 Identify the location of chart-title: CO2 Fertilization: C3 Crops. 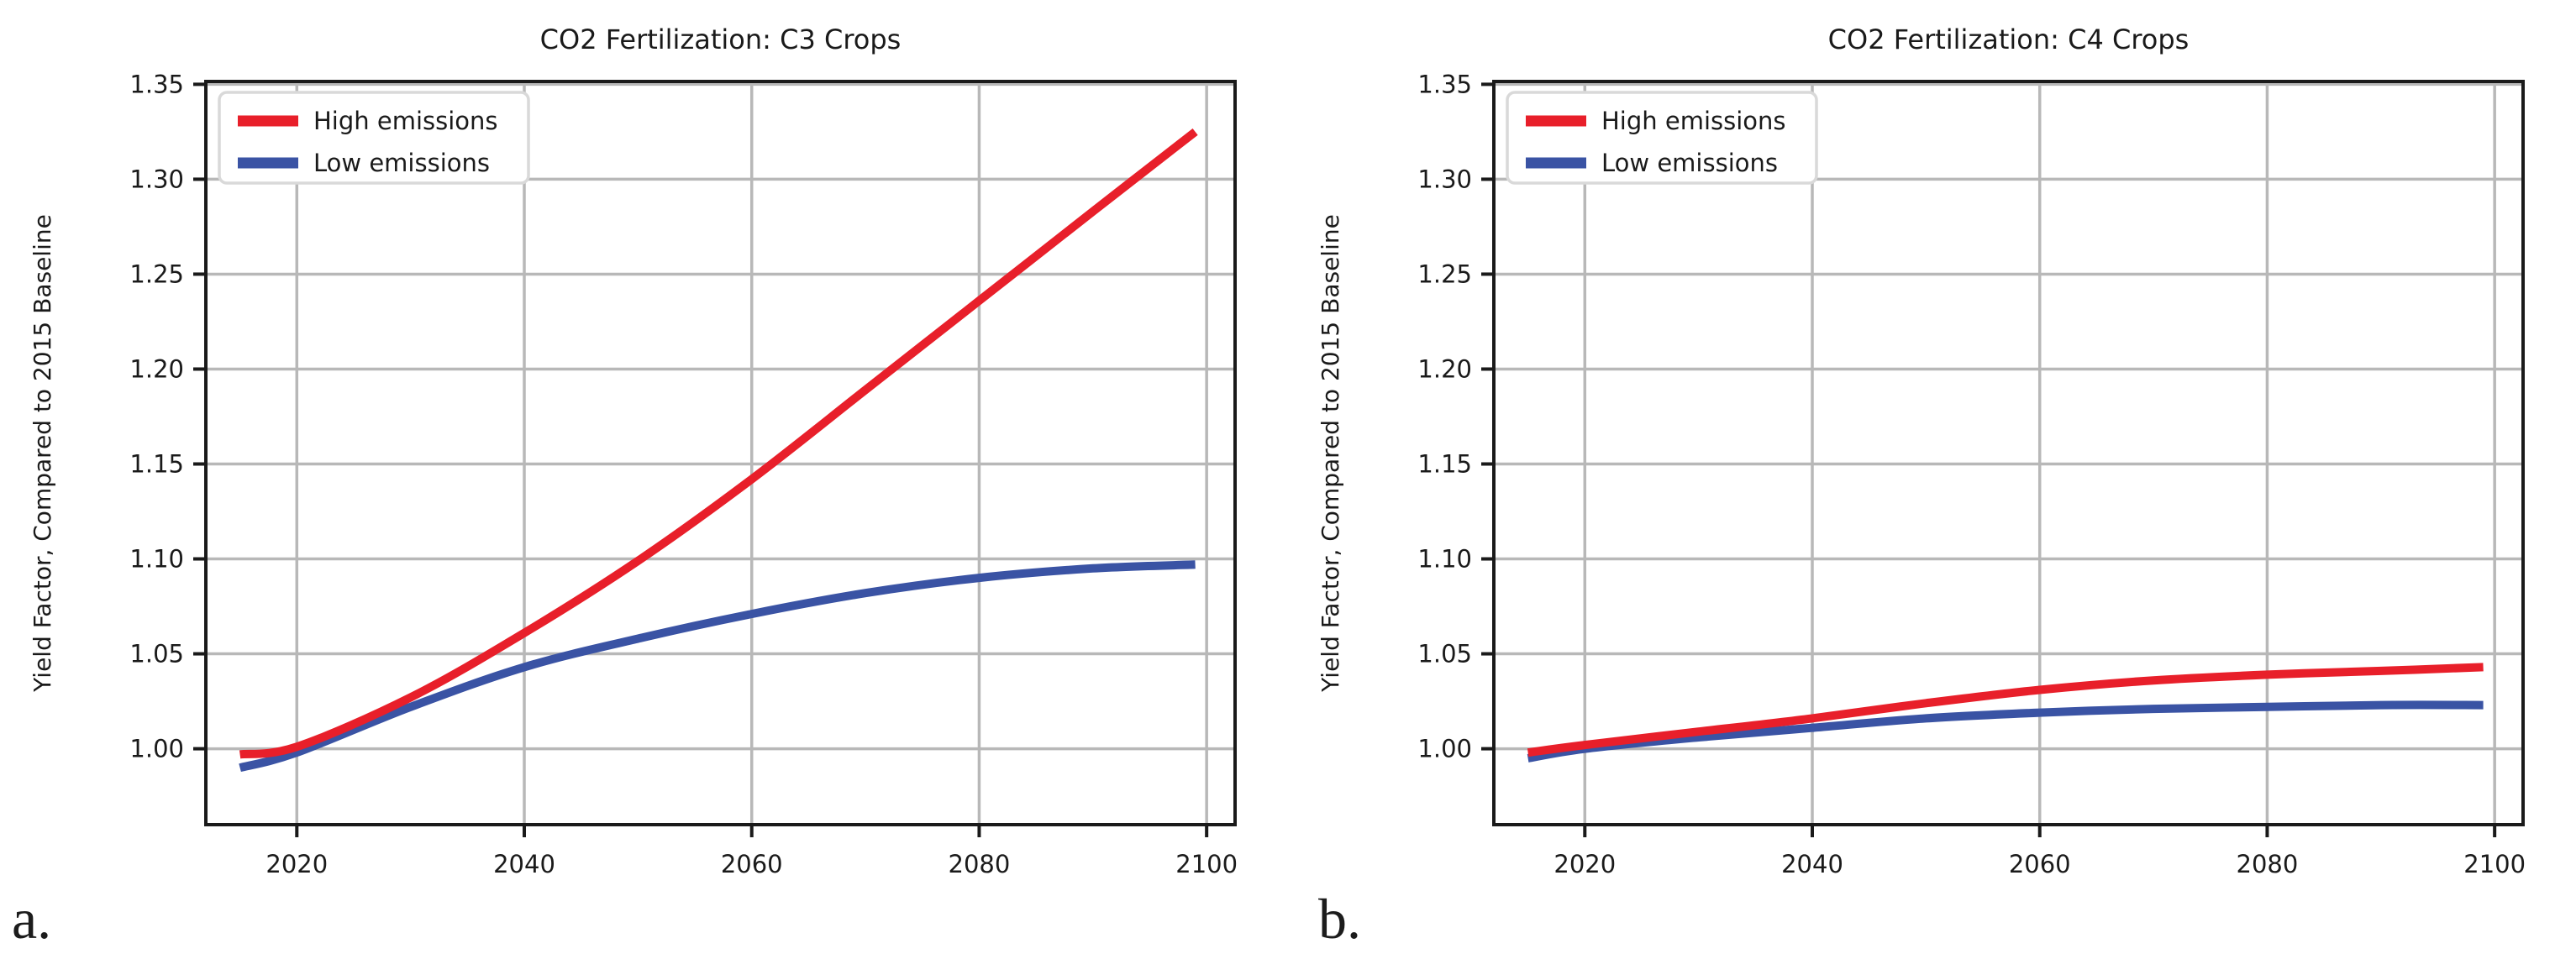
(721, 40).